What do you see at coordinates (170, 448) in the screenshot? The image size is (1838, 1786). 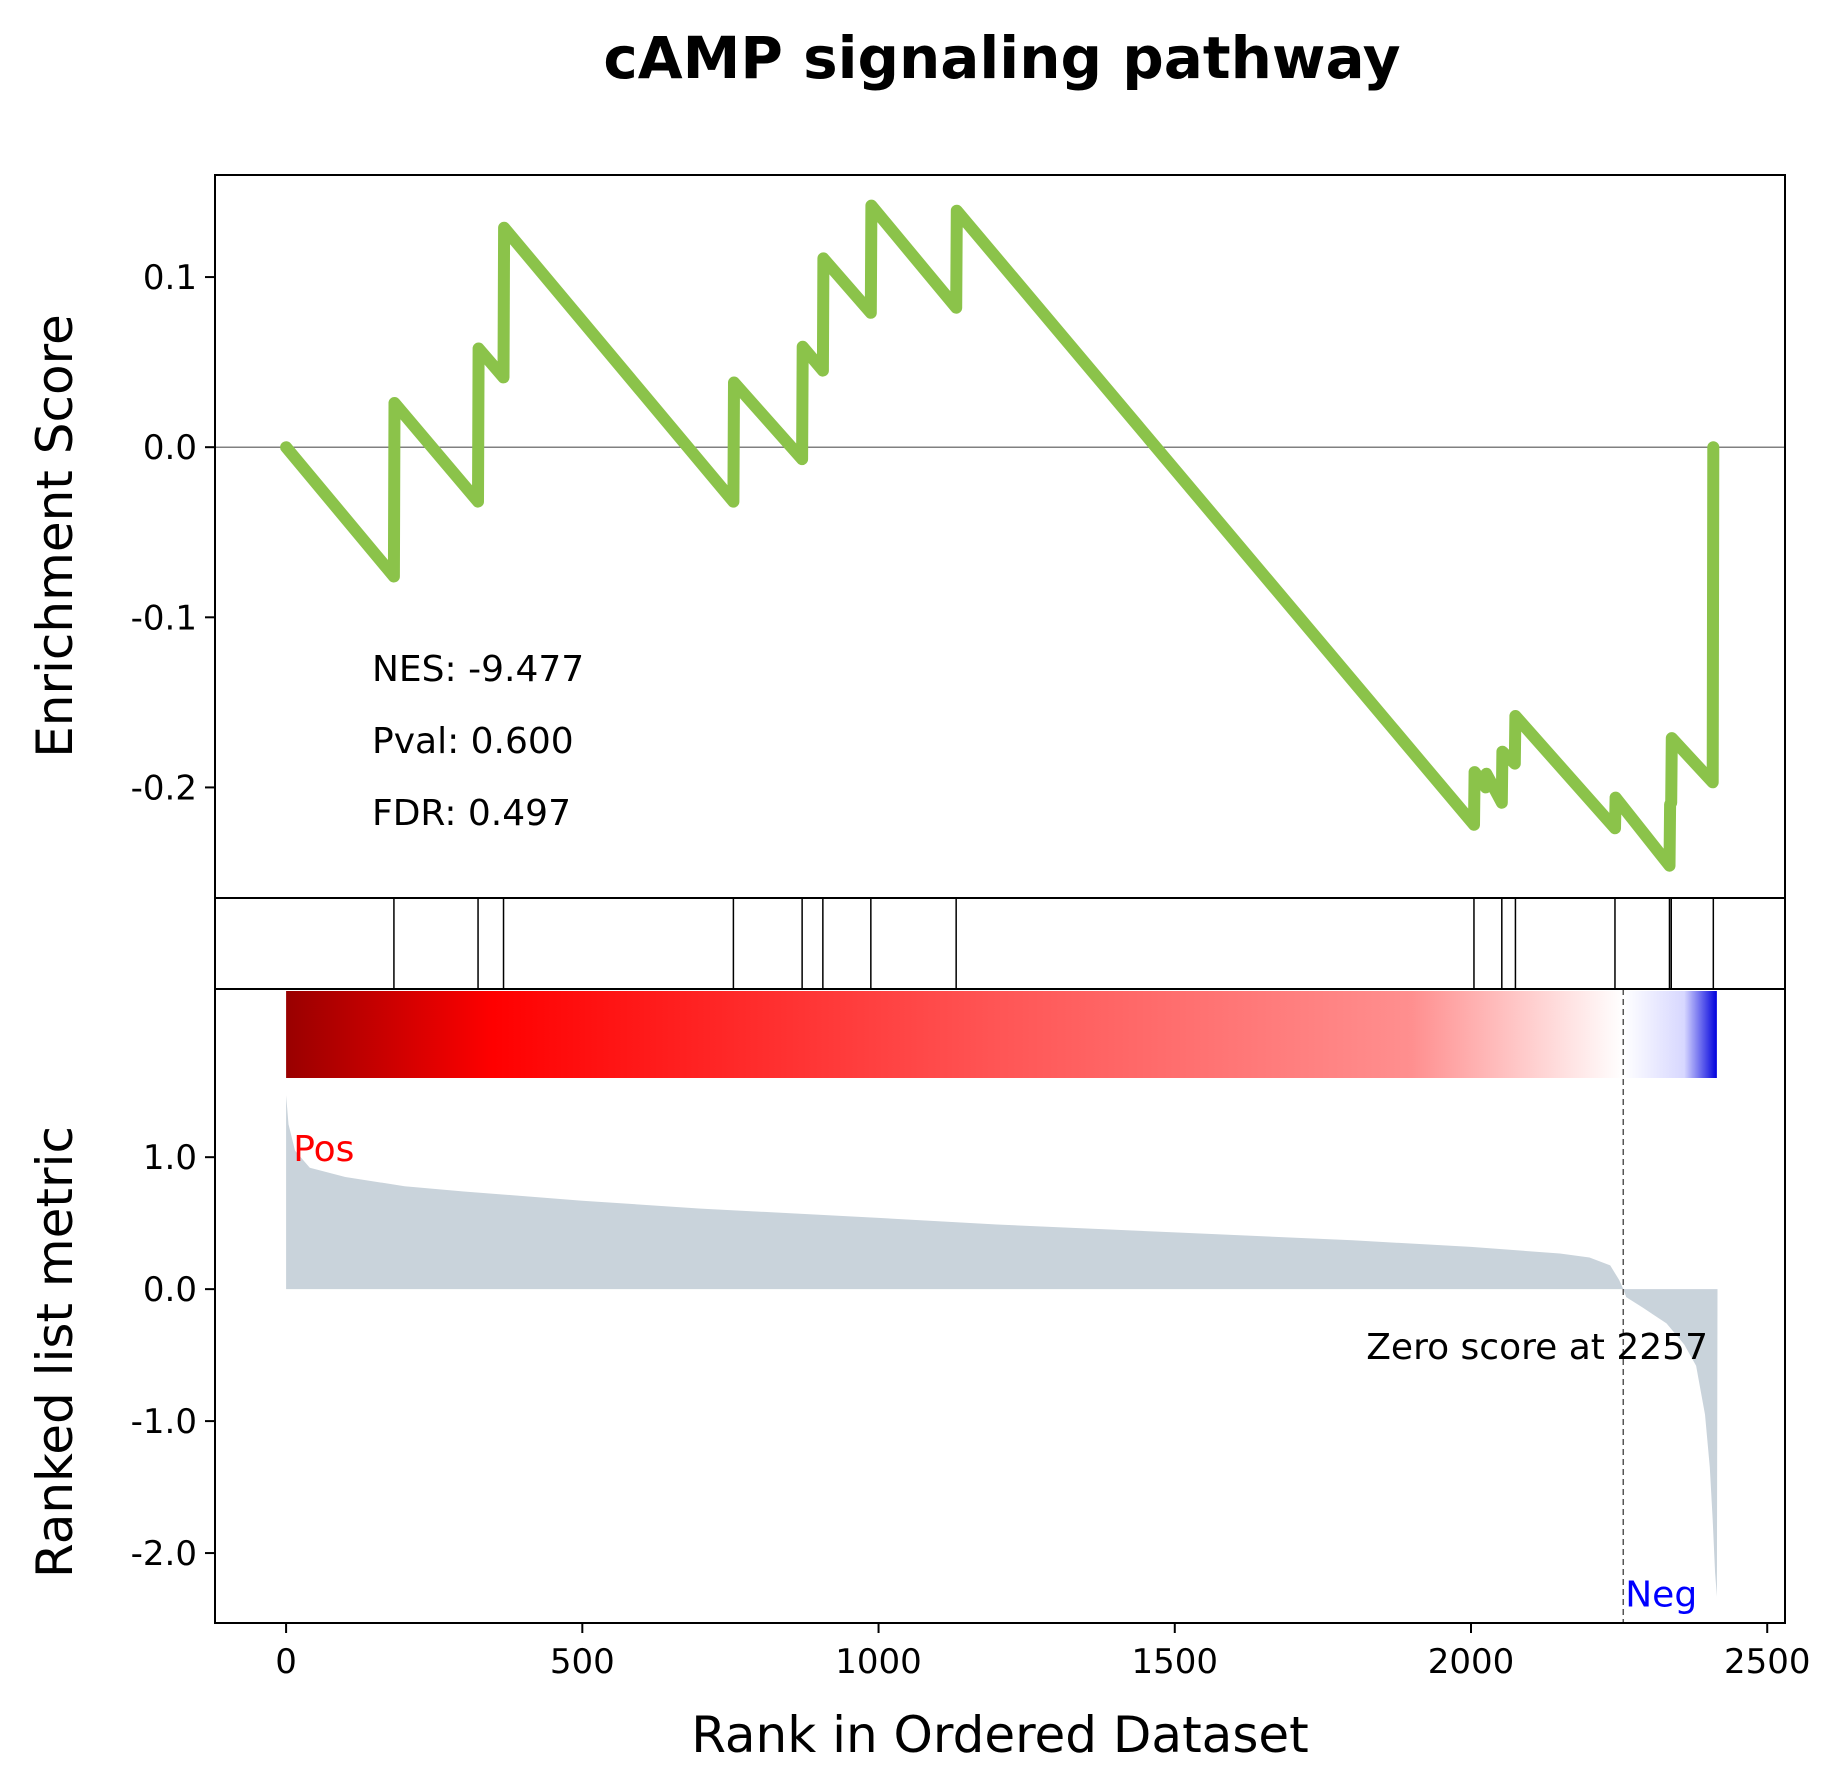 I see `enrichment-y-tick-label: 0.0` at bounding box center [170, 448].